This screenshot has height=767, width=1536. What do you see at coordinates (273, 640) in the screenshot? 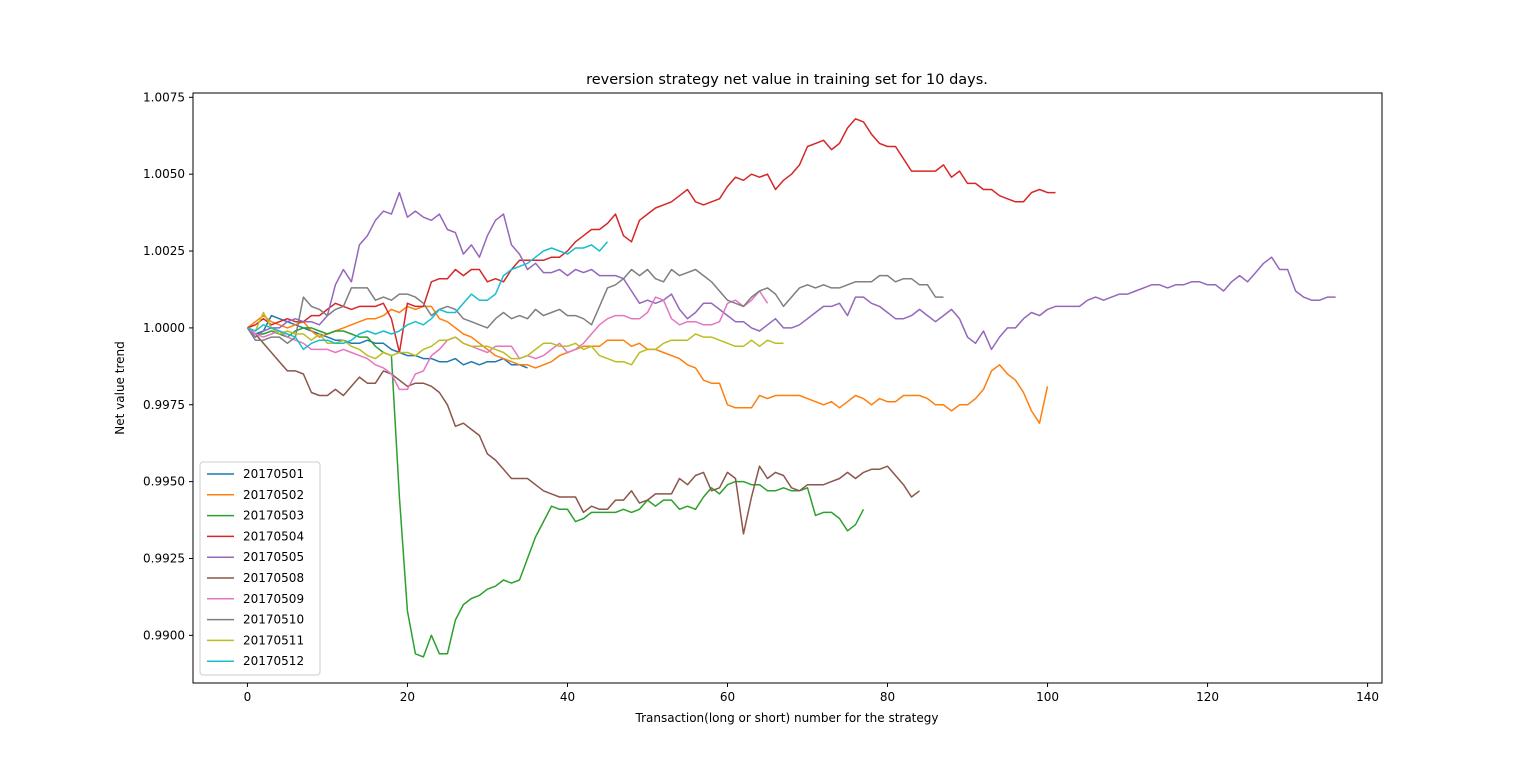
I see `legend-label: 20170511` at bounding box center [273, 640].